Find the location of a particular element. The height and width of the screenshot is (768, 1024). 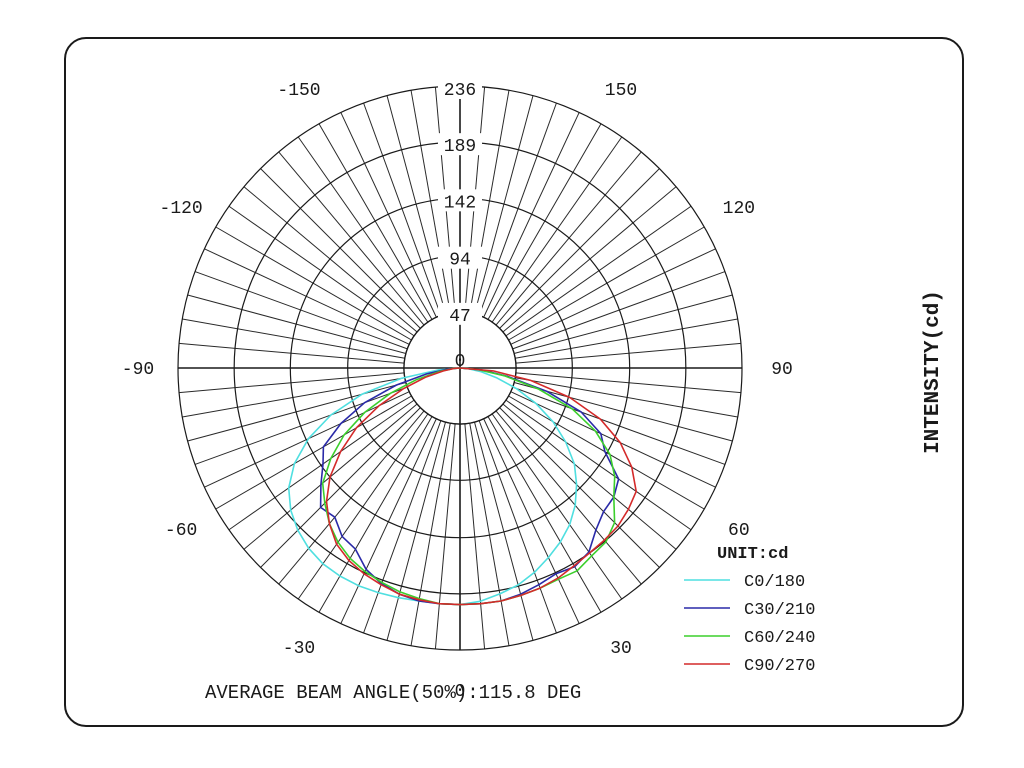

angle-label: 120 is located at coordinates (739, 209).